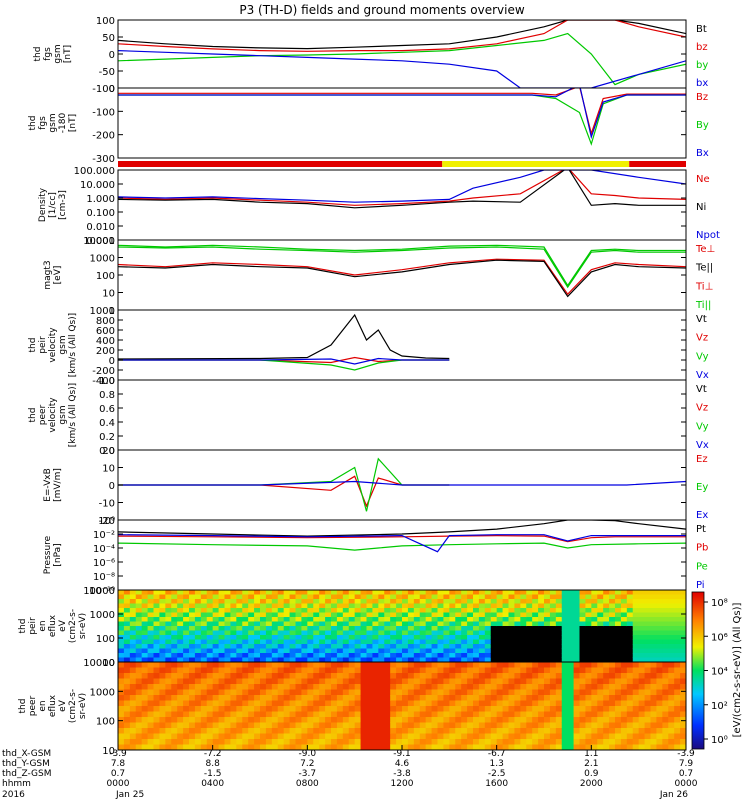  What do you see at coordinates (102, 692) in the screenshot?
I see `y-tick-label: 1000` at bounding box center [102, 692].